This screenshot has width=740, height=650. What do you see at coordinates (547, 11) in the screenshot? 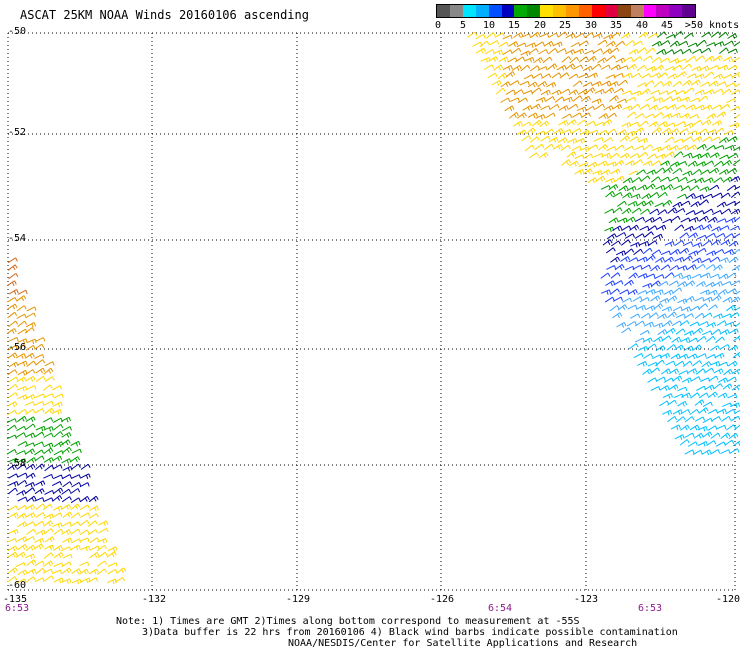
I see `legend-color-swatch` at bounding box center [547, 11].